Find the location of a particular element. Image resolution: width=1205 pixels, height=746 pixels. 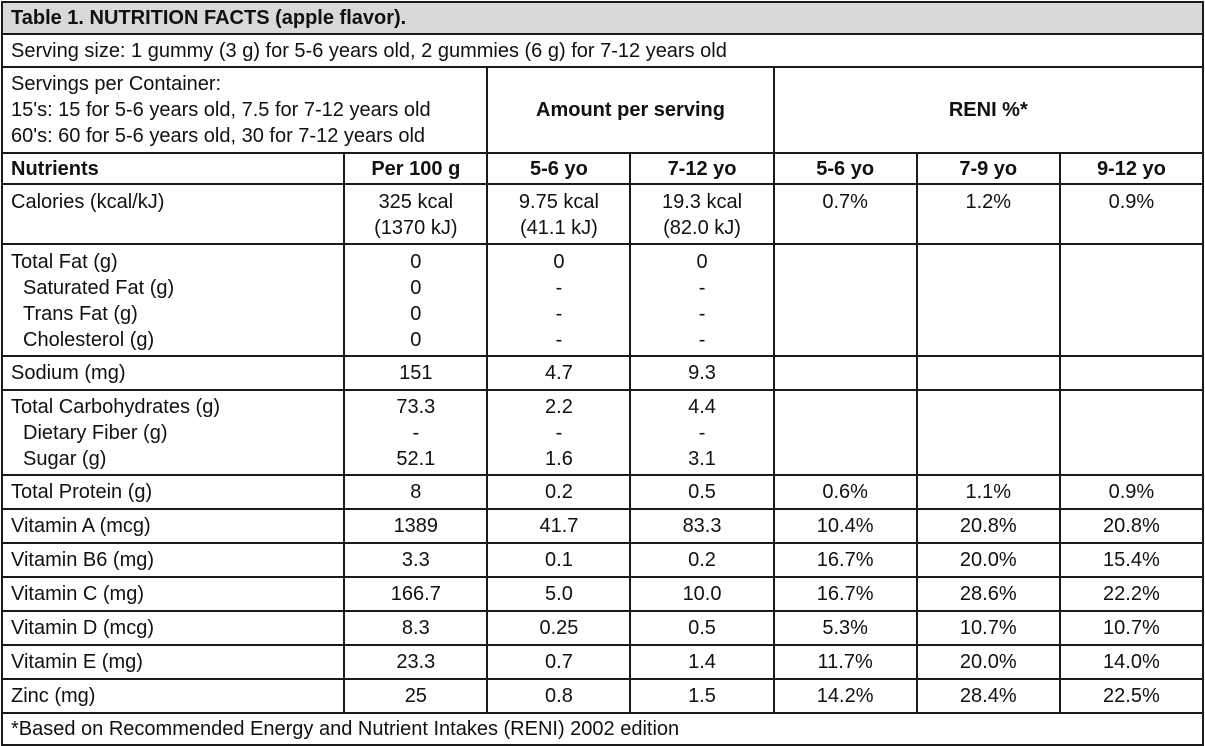

row-label: Vitamin B6 (mg) is located at coordinates (173, 560).